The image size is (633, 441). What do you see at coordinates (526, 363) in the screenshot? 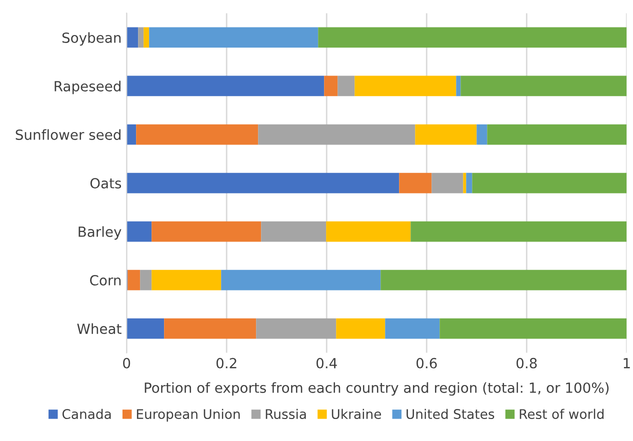
I see `x-tick-label: 0.8` at bounding box center [526, 363].